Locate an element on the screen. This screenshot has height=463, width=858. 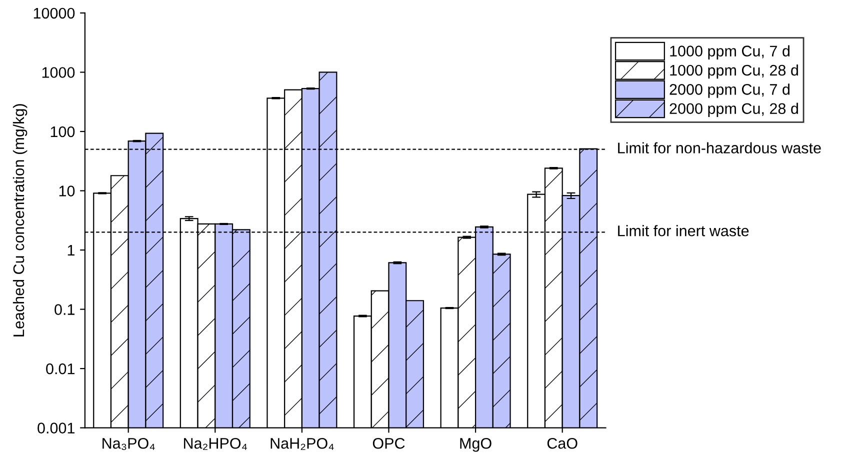
legend-label: 2000 ppm Cu, 28 d is located at coordinates (734, 110).